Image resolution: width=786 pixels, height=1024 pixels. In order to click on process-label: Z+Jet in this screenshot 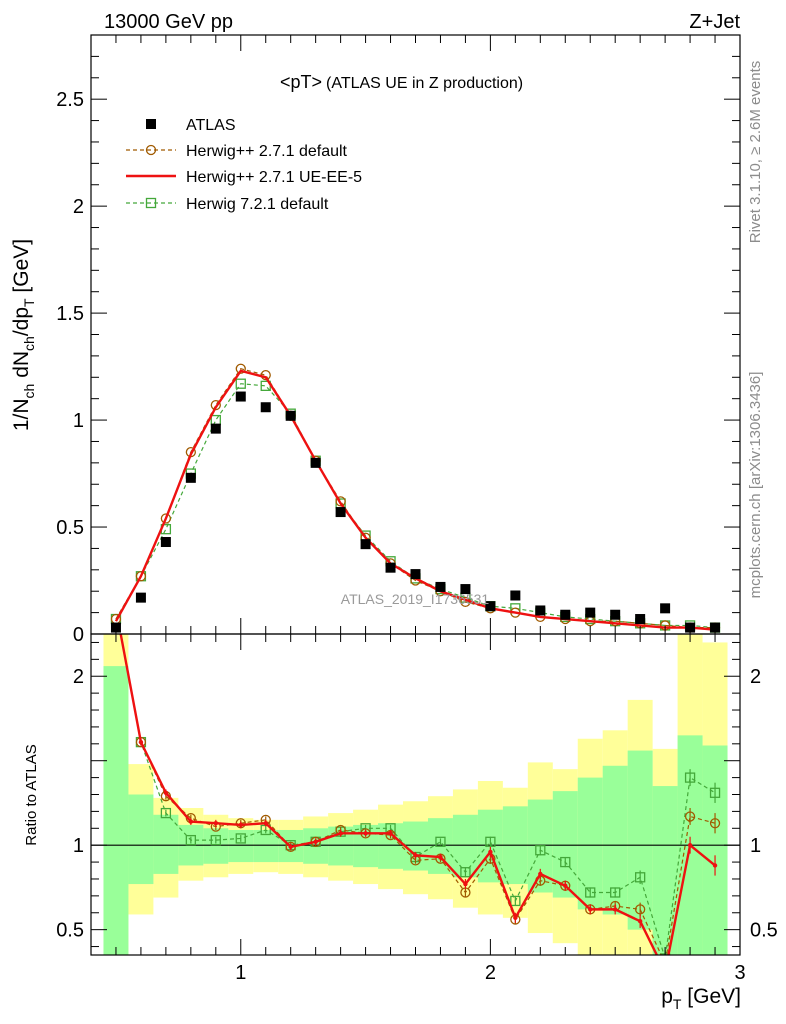, I will do `click(714, 22)`.